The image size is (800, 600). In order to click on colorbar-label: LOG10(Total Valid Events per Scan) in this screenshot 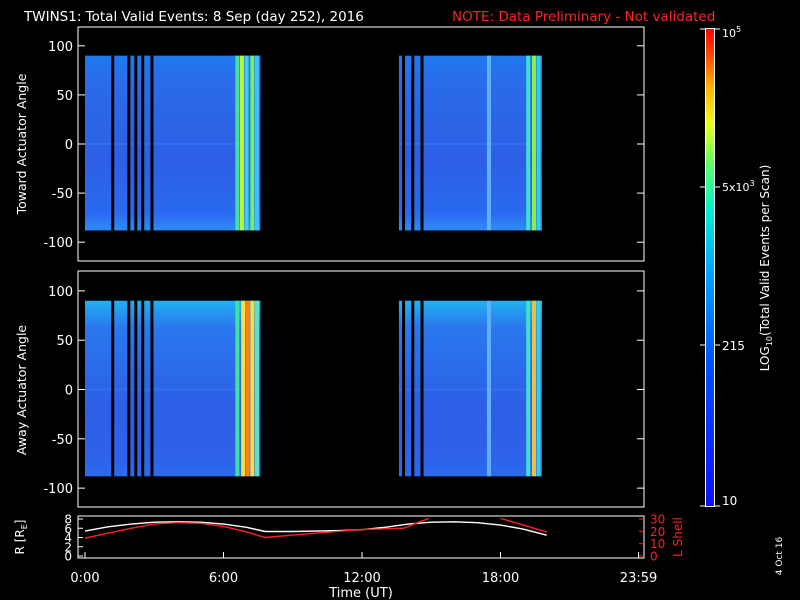, I will do `click(766, 268)`.